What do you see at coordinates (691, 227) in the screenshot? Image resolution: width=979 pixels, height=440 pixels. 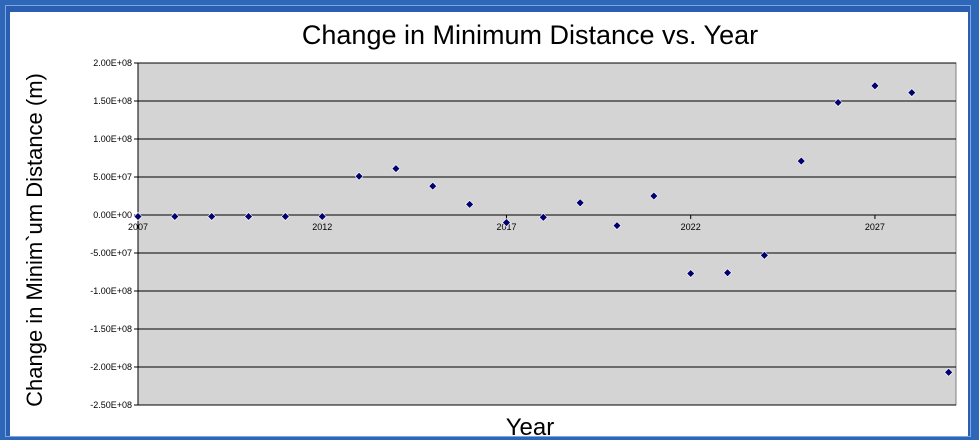 I see `x-tick-label: 2022` at bounding box center [691, 227].